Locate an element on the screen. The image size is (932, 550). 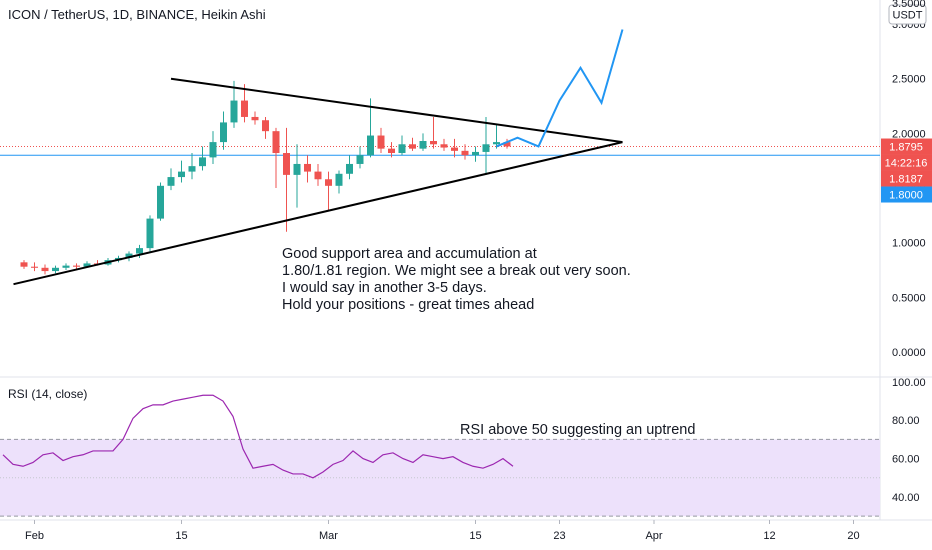
rsi-axis: 40.00 60.00 80.00 100.00 is located at coordinates (909, 440).